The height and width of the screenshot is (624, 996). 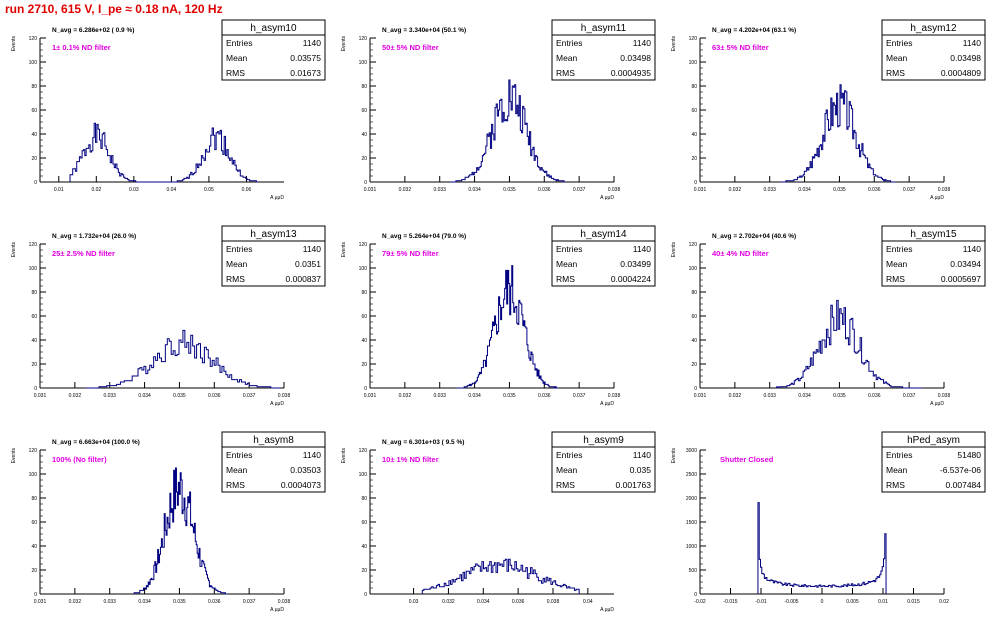 What do you see at coordinates (134, 190) in the screenshot?
I see `x-tick-label: 0.03` at bounding box center [134, 190].